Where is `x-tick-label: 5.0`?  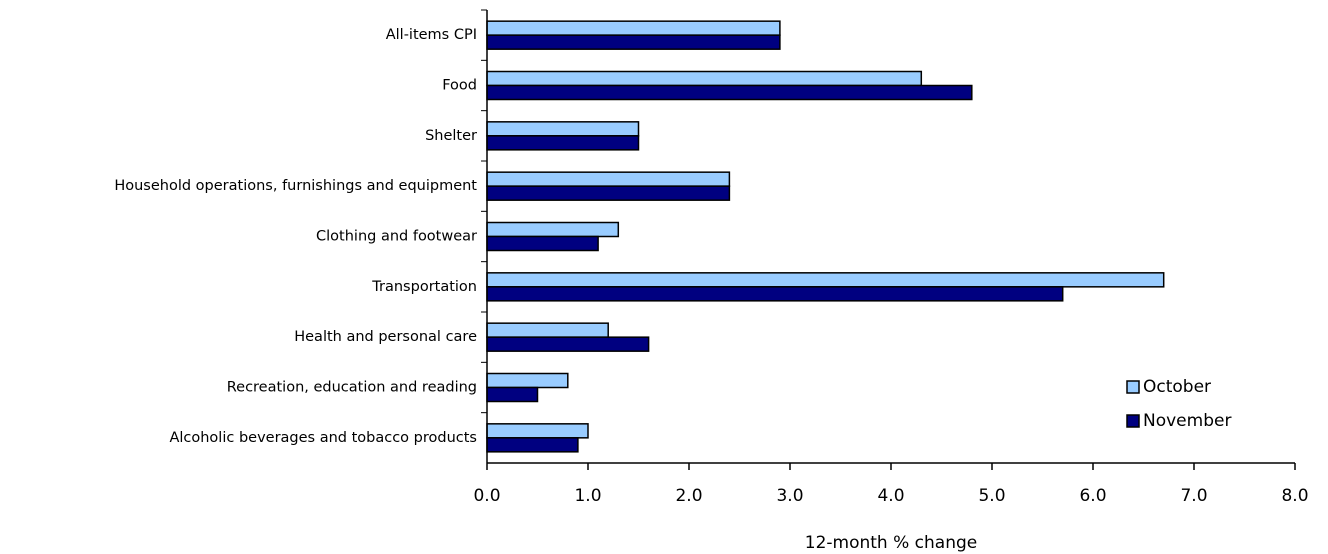 x-tick-label: 5.0 is located at coordinates (991, 496).